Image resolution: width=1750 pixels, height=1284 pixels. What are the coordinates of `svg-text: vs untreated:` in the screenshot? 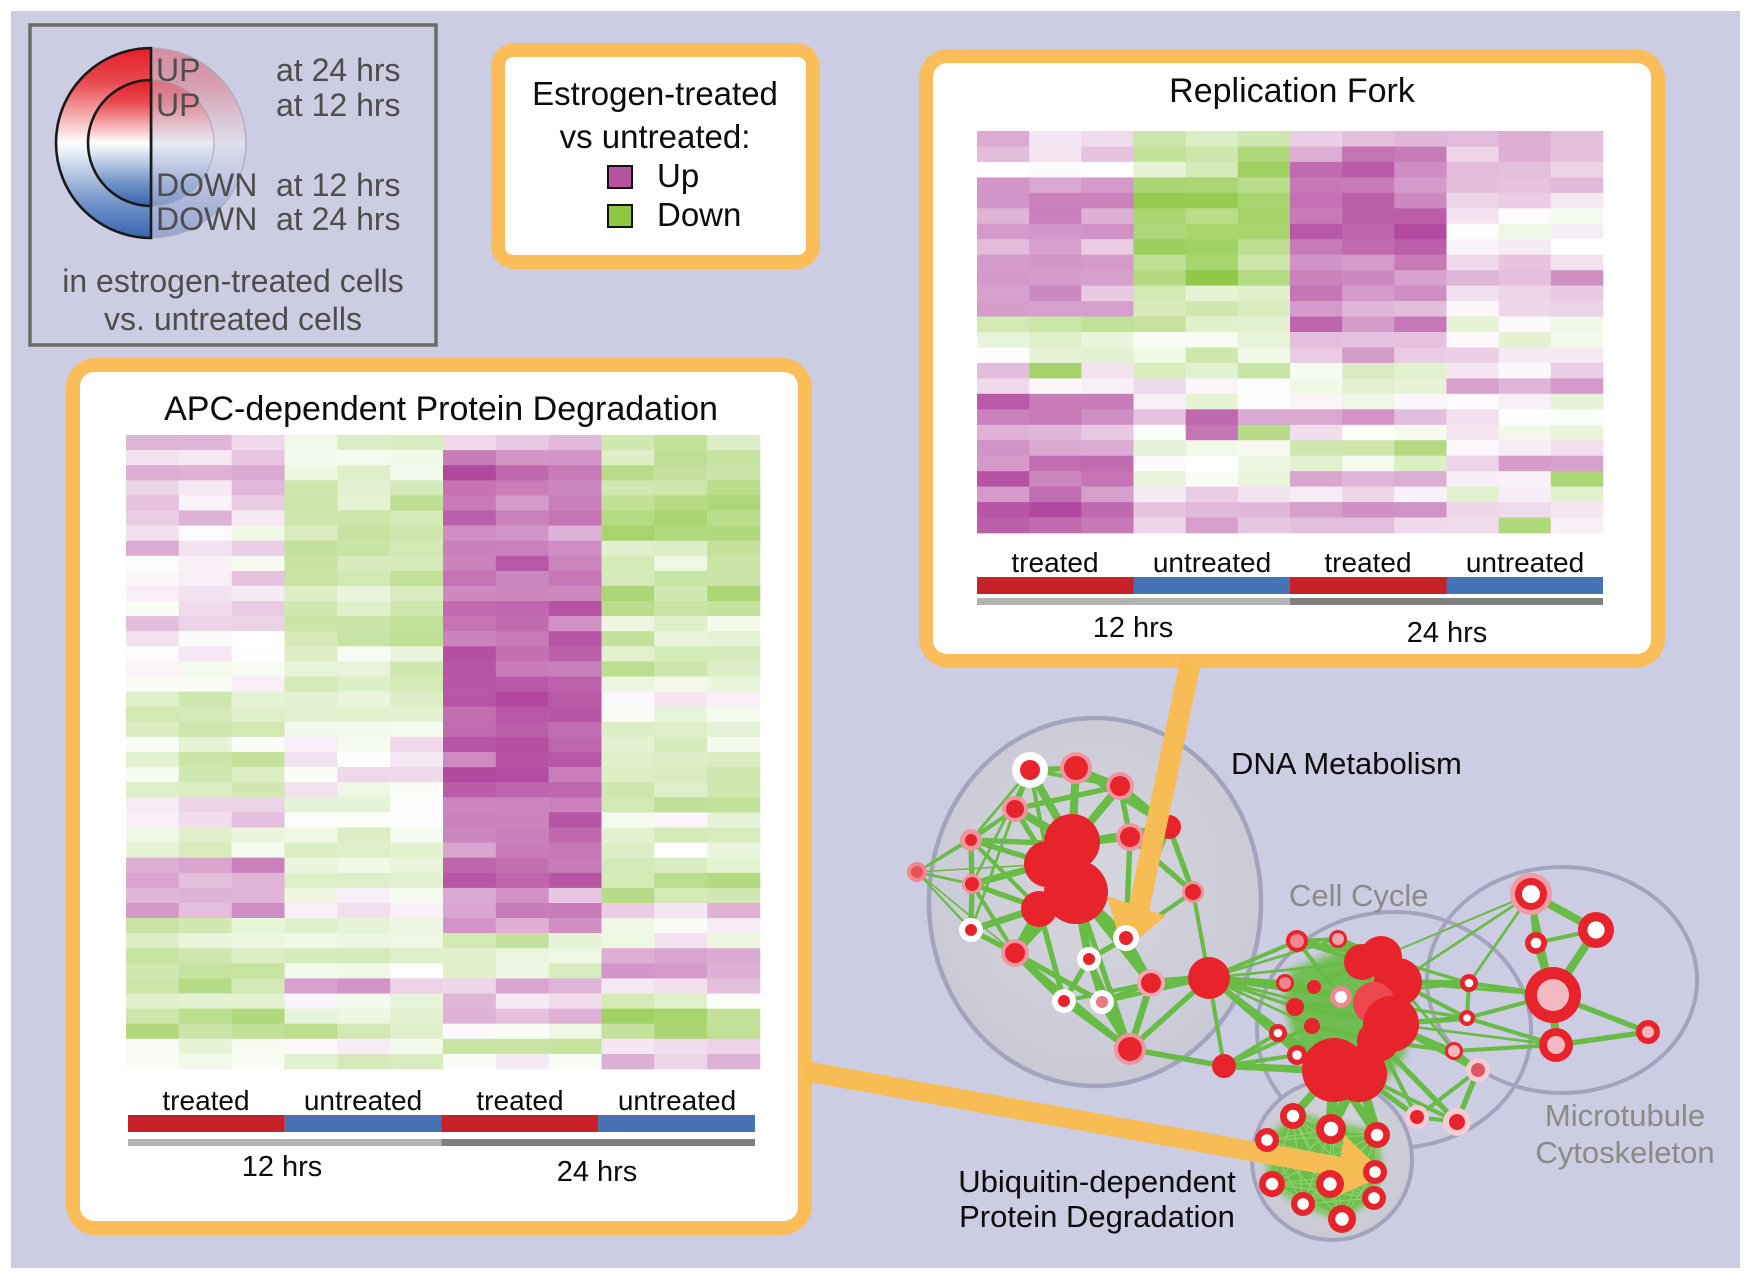 It's located at (655, 136).